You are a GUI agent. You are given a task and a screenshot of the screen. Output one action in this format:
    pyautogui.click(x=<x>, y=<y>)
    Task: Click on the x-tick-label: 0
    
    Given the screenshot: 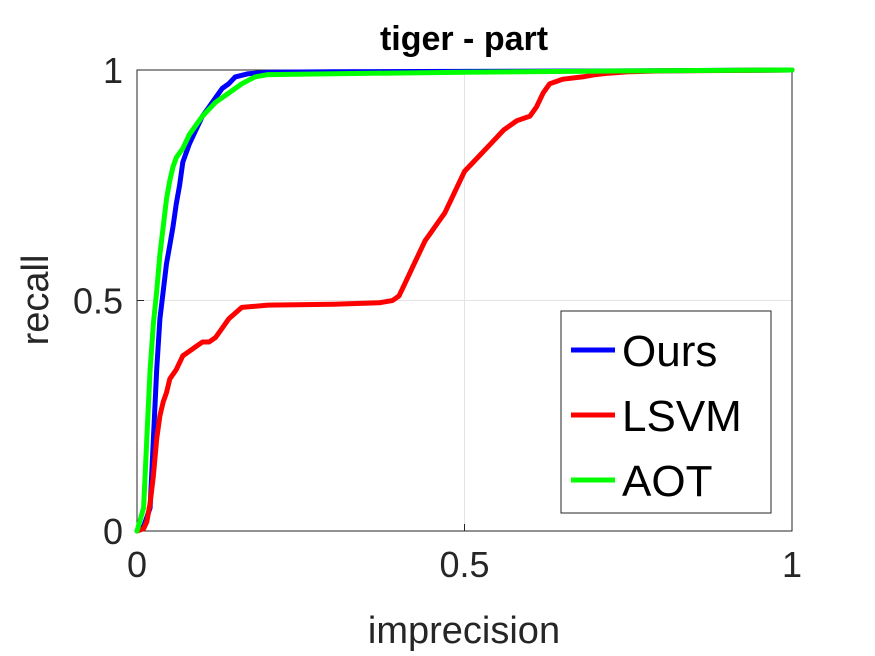 What is the action you would take?
    pyautogui.click(x=137, y=564)
    